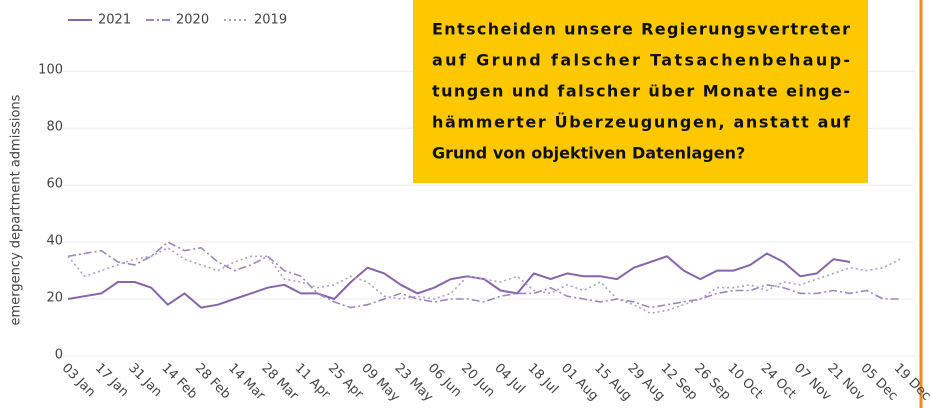  I want to click on x-tick-label: 24 Oct, so click(778, 381).